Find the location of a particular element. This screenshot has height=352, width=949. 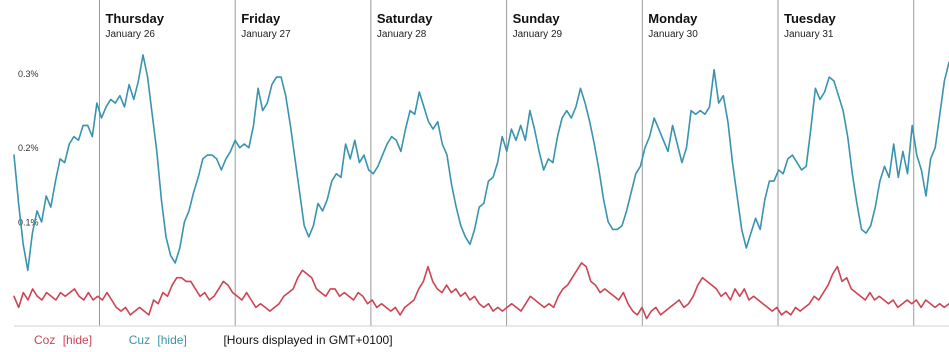

y-tick-label: 0.2% is located at coordinates (28, 148).